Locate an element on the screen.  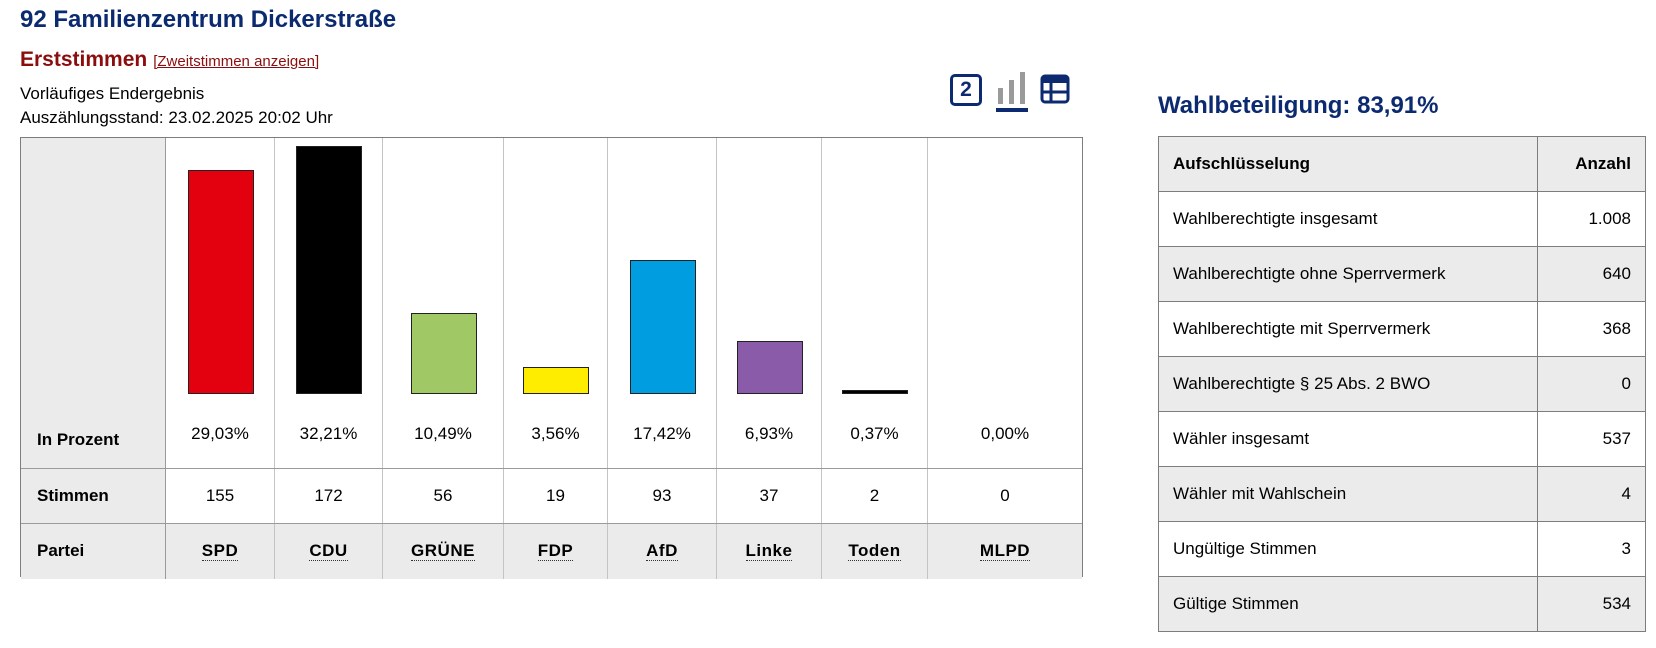
turnout-heading: Wahlbeteiligung: 83,91% is located at coordinates (1298, 105).